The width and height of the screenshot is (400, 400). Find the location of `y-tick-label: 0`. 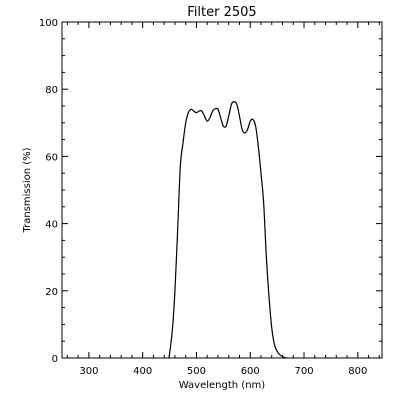

y-tick-label: 0 is located at coordinates (55, 359).